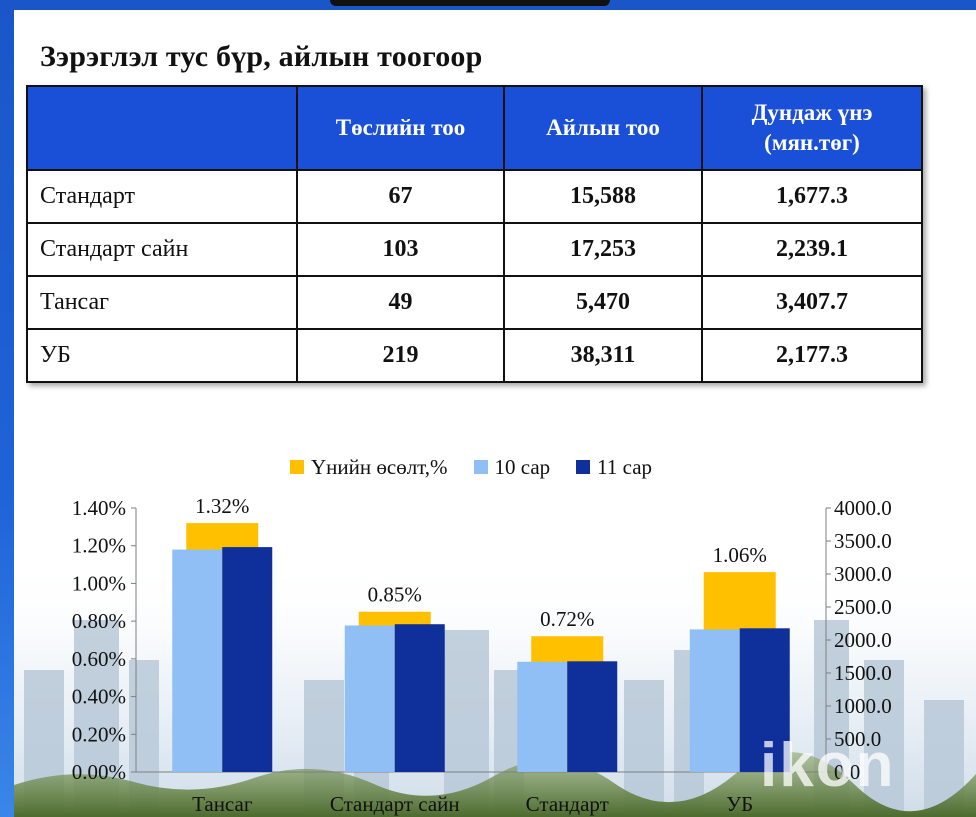 The height and width of the screenshot is (817, 976). What do you see at coordinates (567, 619) in the screenshot?
I see `growth-data-label: 0.72%` at bounding box center [567, 619].